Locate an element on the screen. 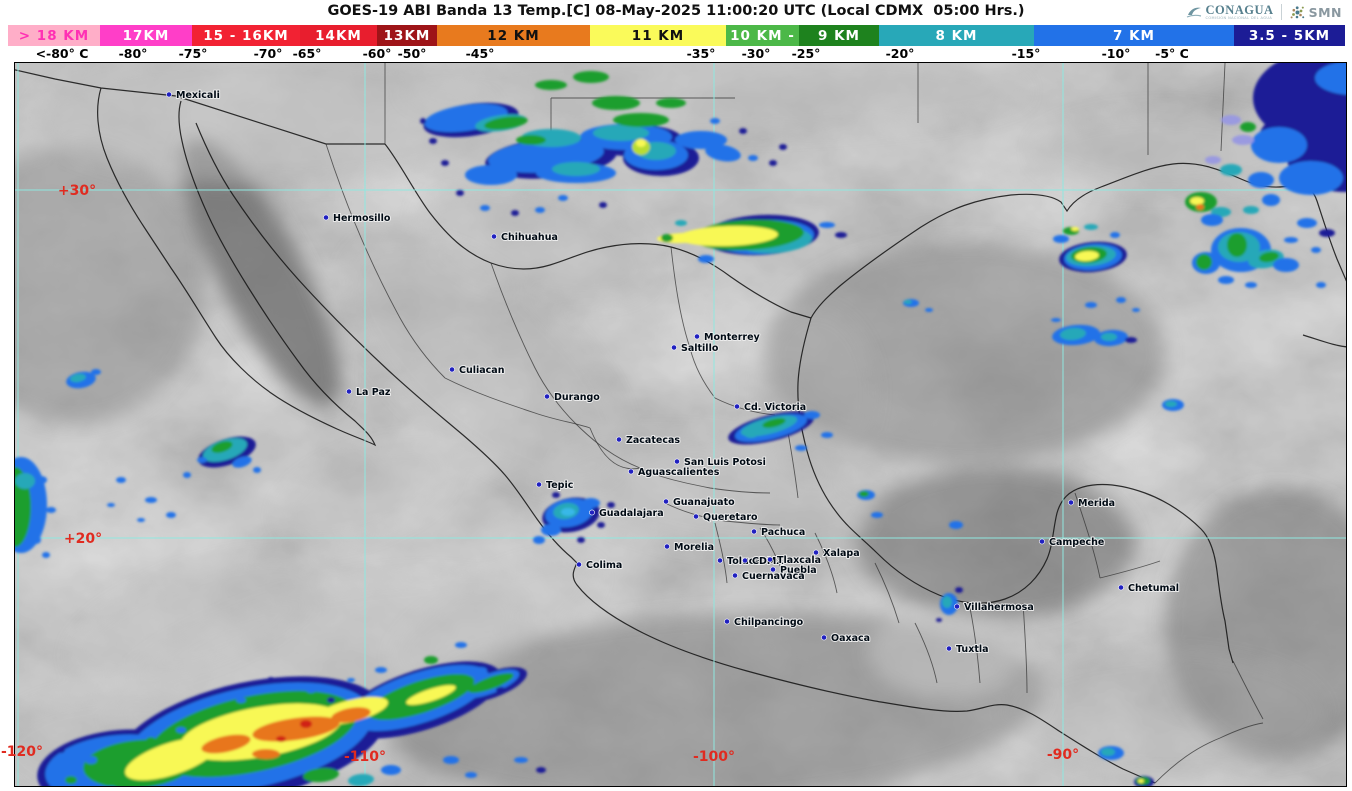 The image size is (1352, 791). city-label: Cuernavaca is located at coordinates (773, 576).